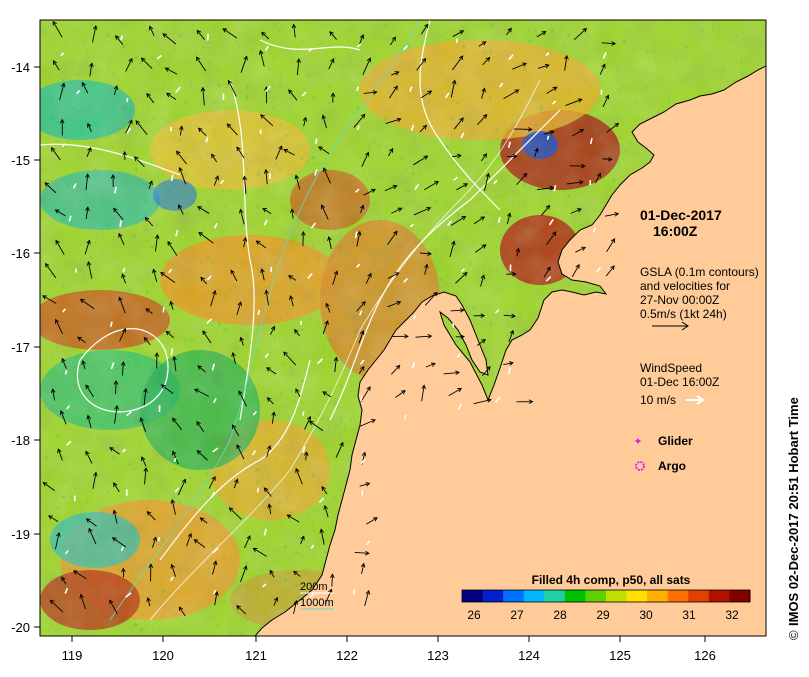 The width and height of the screenshot is (809, 677). Describe the element at coordinates (389, 649) in the screenshot. I see `longitude-axis: 119 120 121 122 123 124 125 126` at that location.